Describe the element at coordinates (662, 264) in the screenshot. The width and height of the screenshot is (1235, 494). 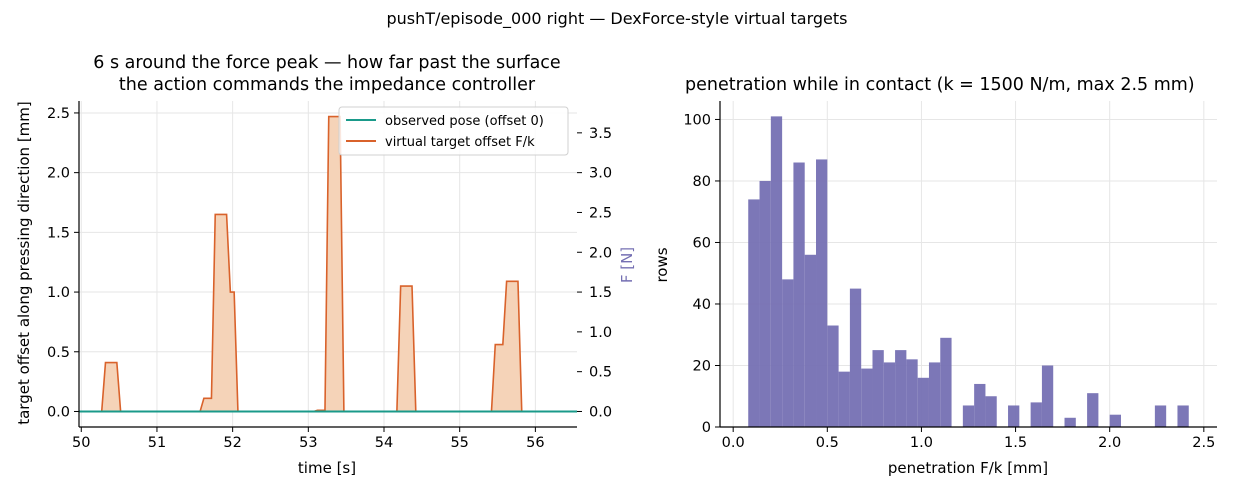
I see `right-y-axis-label: rows` at that location.